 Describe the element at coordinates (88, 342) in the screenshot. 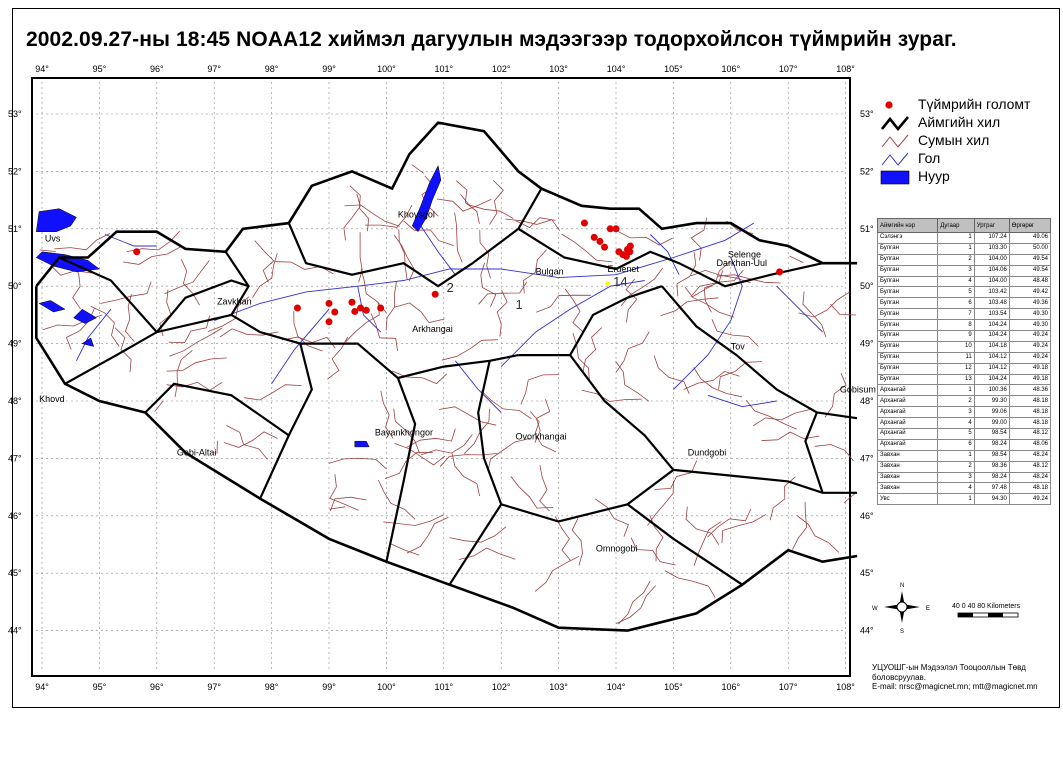

I see `lake-shape` at that location.